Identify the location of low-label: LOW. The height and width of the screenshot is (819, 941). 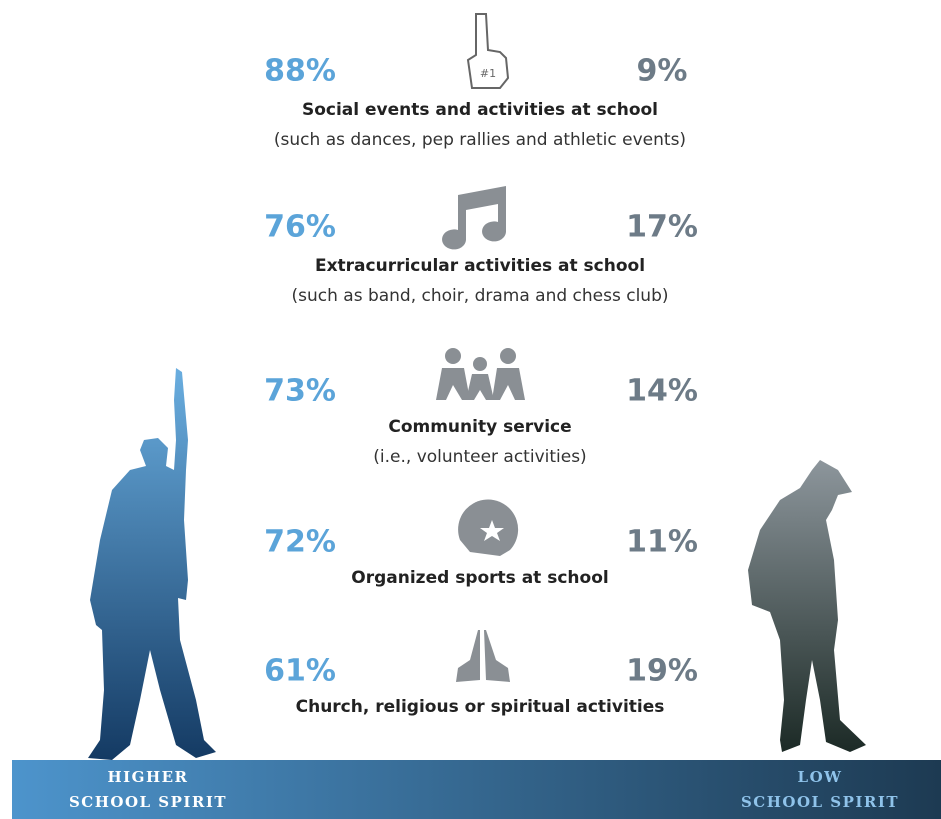
(820, 777).